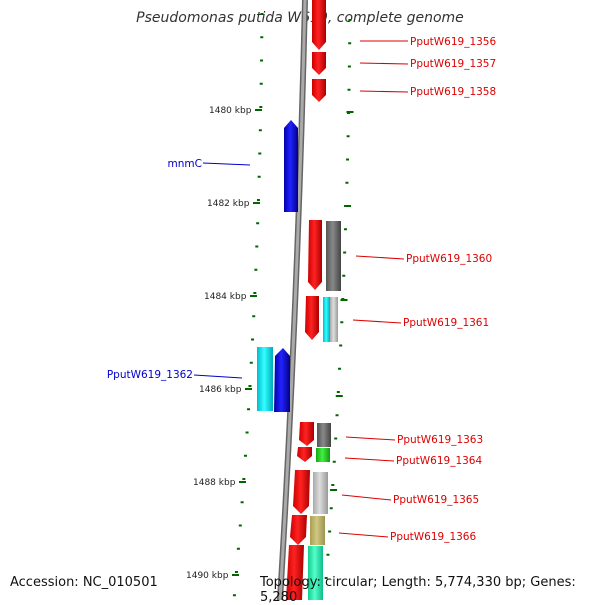 The width and height of the screenshot is (600, 605). I want to click on scale-label: 1488 kbp, so click(214, 483).